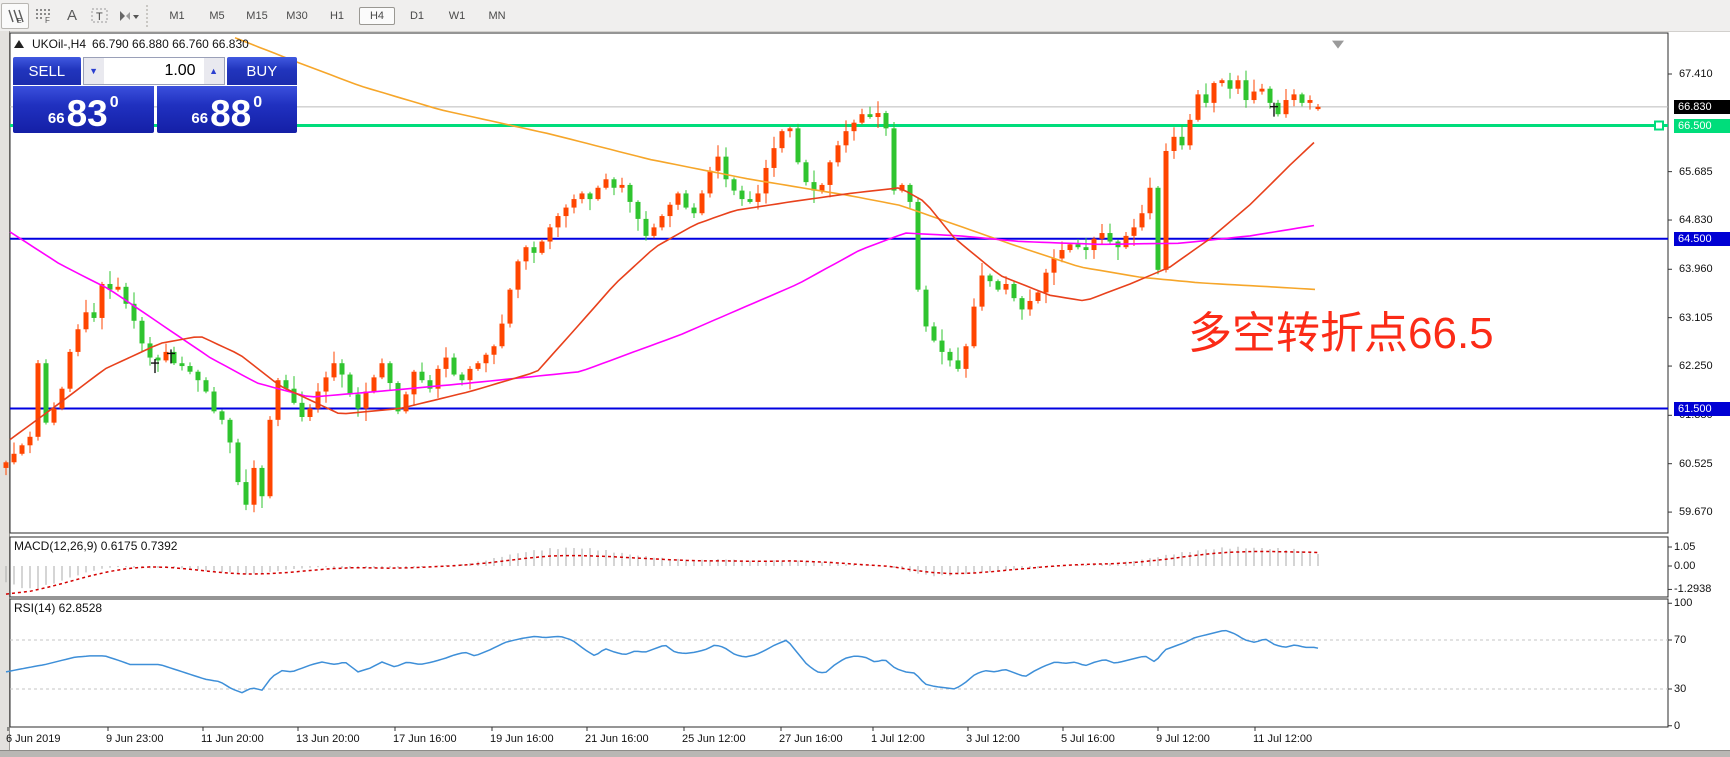 This screenshot has height=757, width=1730. Describe the element at coordinates (1338, 44) in the screenshot. I see `arrow-down-marker-icon` at that location.